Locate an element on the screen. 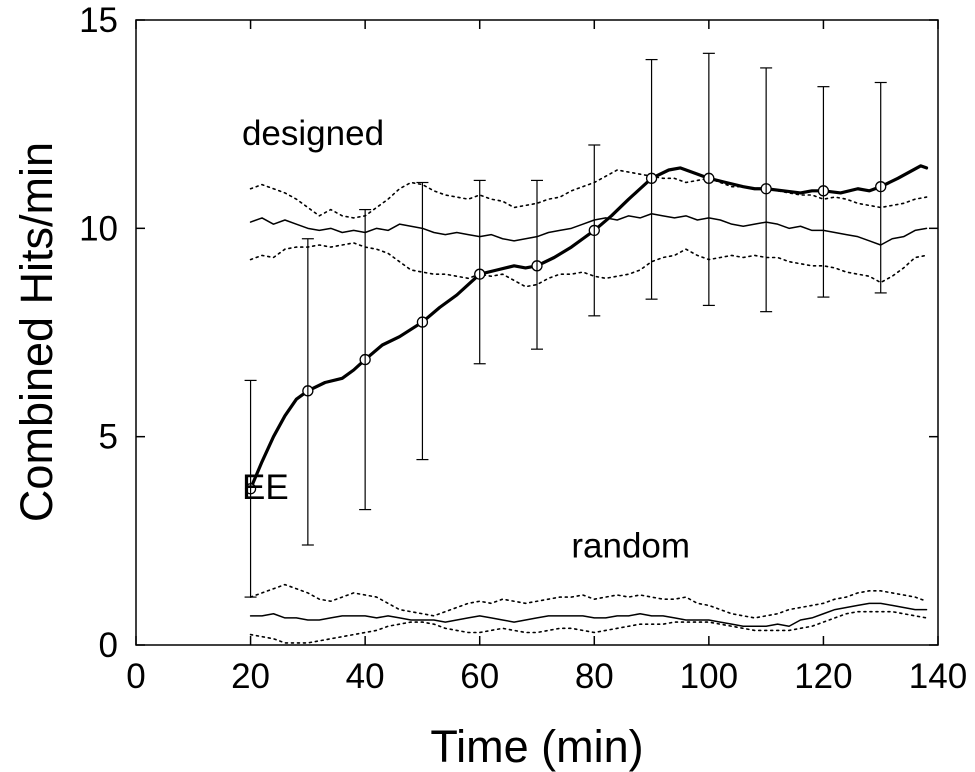 The image size is (975, 772). y-axis-title: Combined Hits/min is located at coordinates (36, 332).